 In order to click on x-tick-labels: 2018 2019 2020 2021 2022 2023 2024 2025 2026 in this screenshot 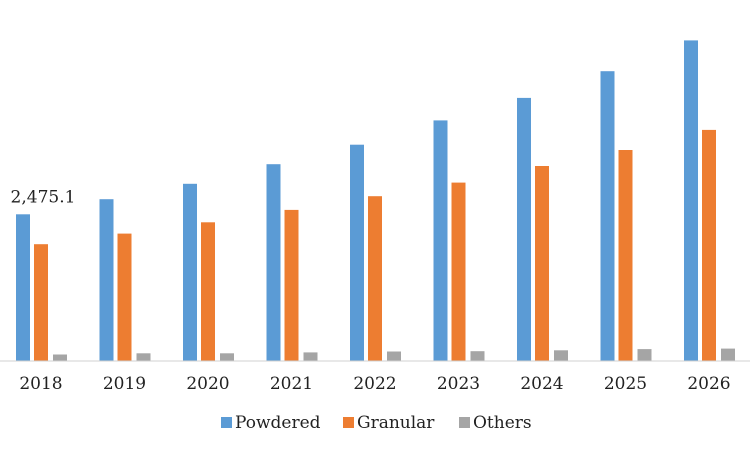, I will do `click(374, 384)`.